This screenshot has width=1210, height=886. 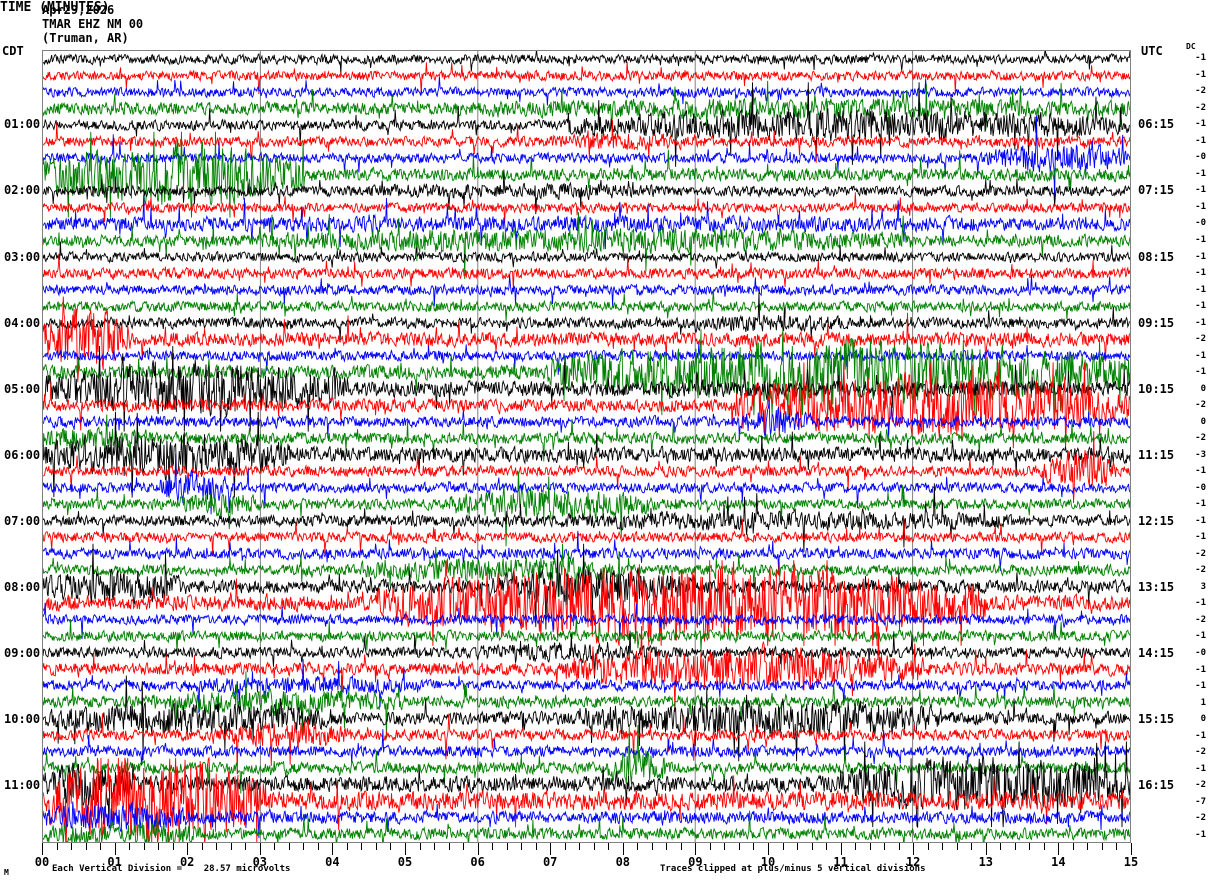 What do you see at coordinates (332, 862) in the screenshot?
I see `x-axis-tick-label: 04` at bounding box center [332, 862].